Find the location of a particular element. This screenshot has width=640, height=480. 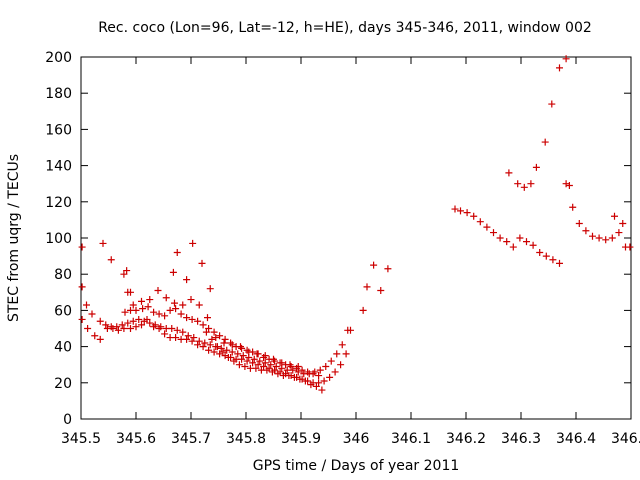

y-tick-label: 200 is located at coordinates (58, 58).